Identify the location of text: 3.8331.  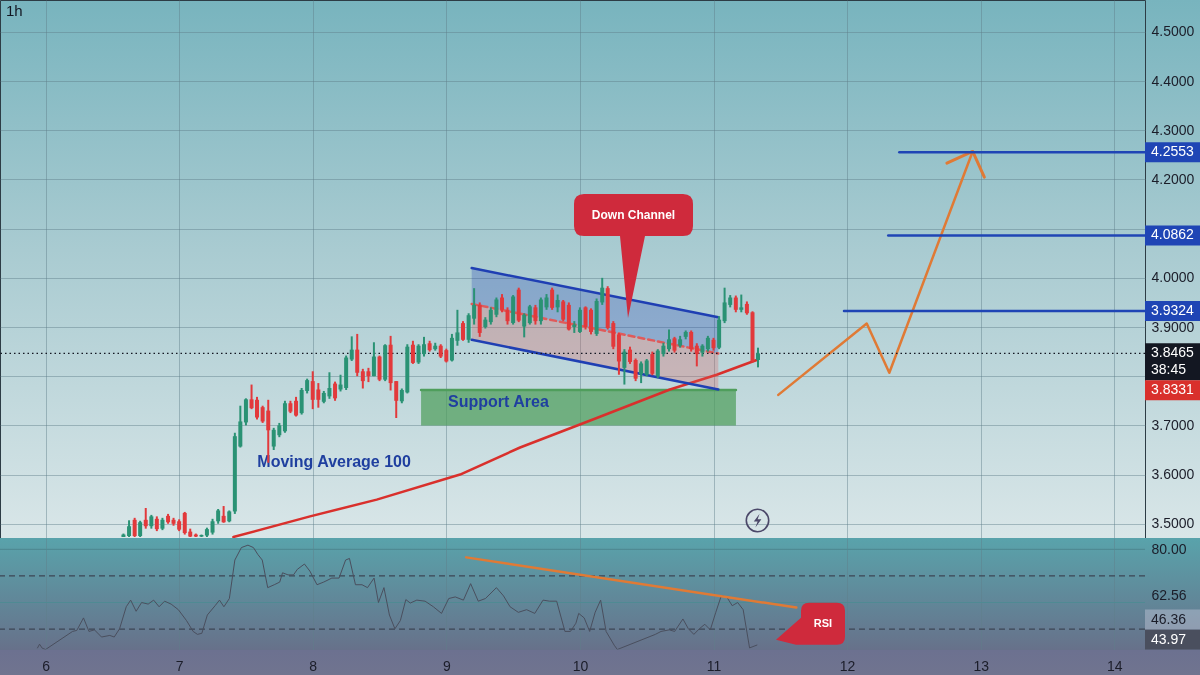
(1173, 389).